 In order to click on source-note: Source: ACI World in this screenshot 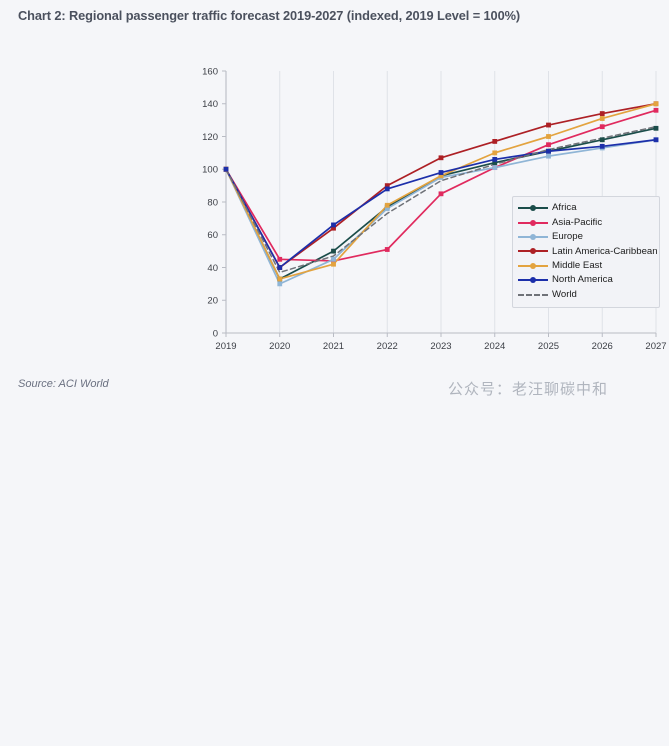, I will do `click(63, 384)`.